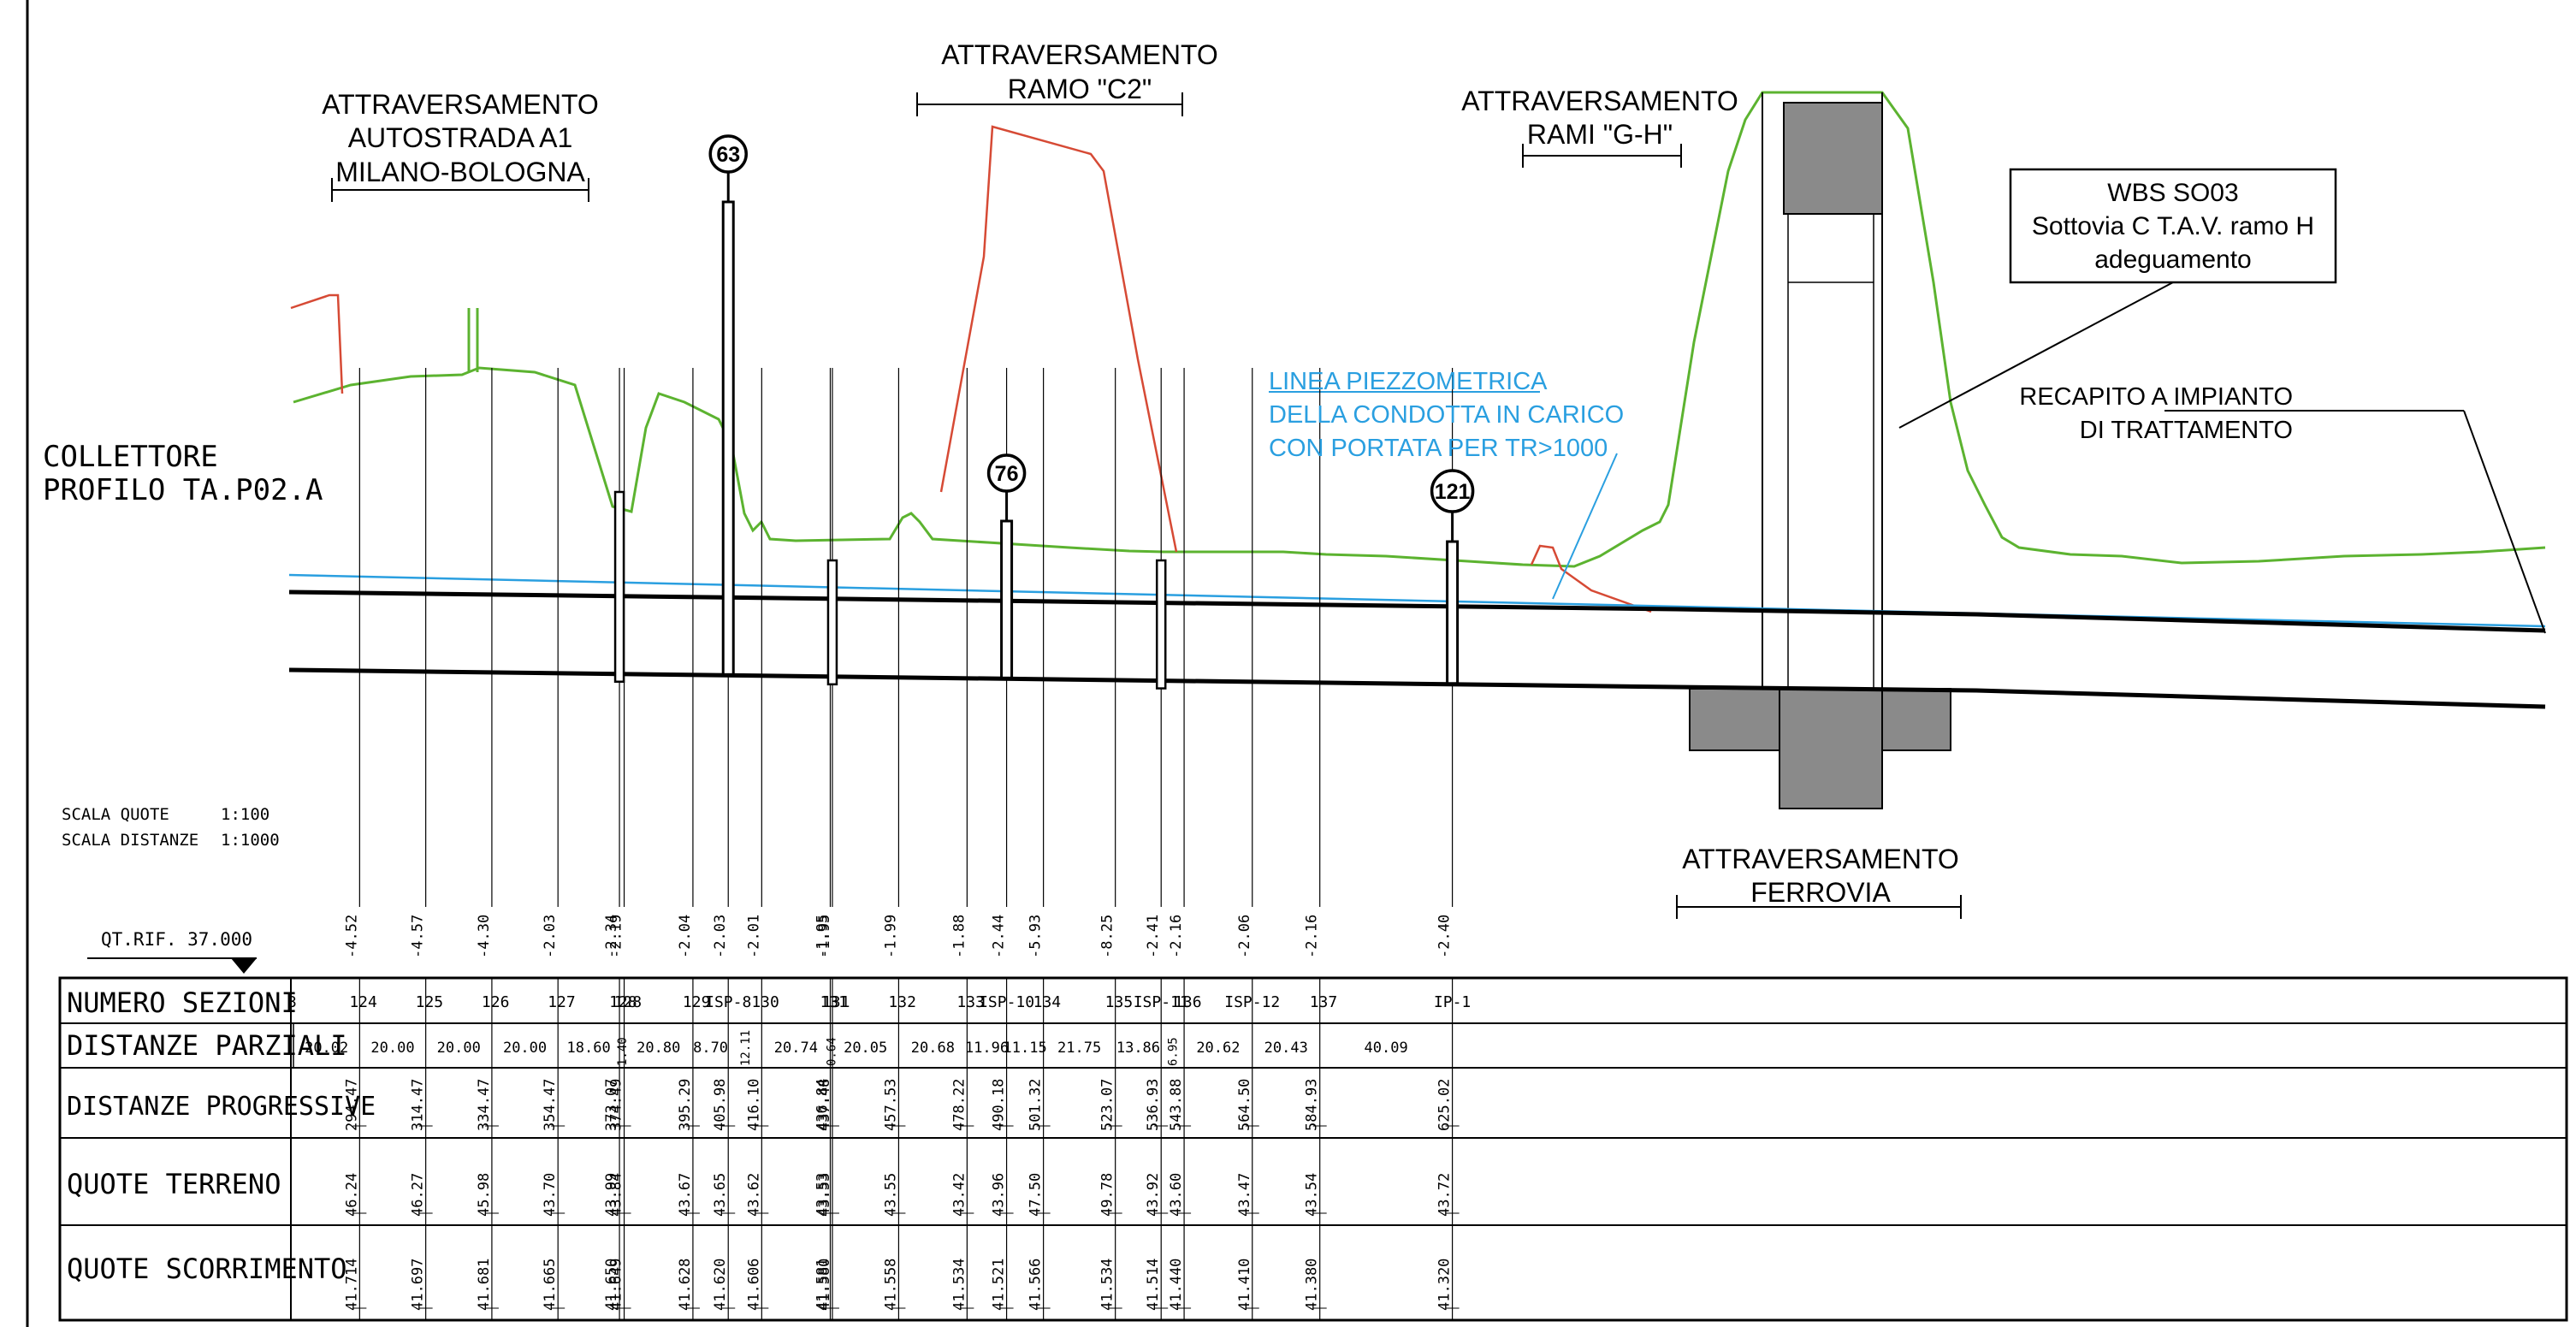 The image size is (2576, 1327). What do you see at coordinates (1820, 859) in the screenshot?
I see `ferrovia-title-line-1: ATTRAVERSAMENTO` at bounding box center [1820, 859].